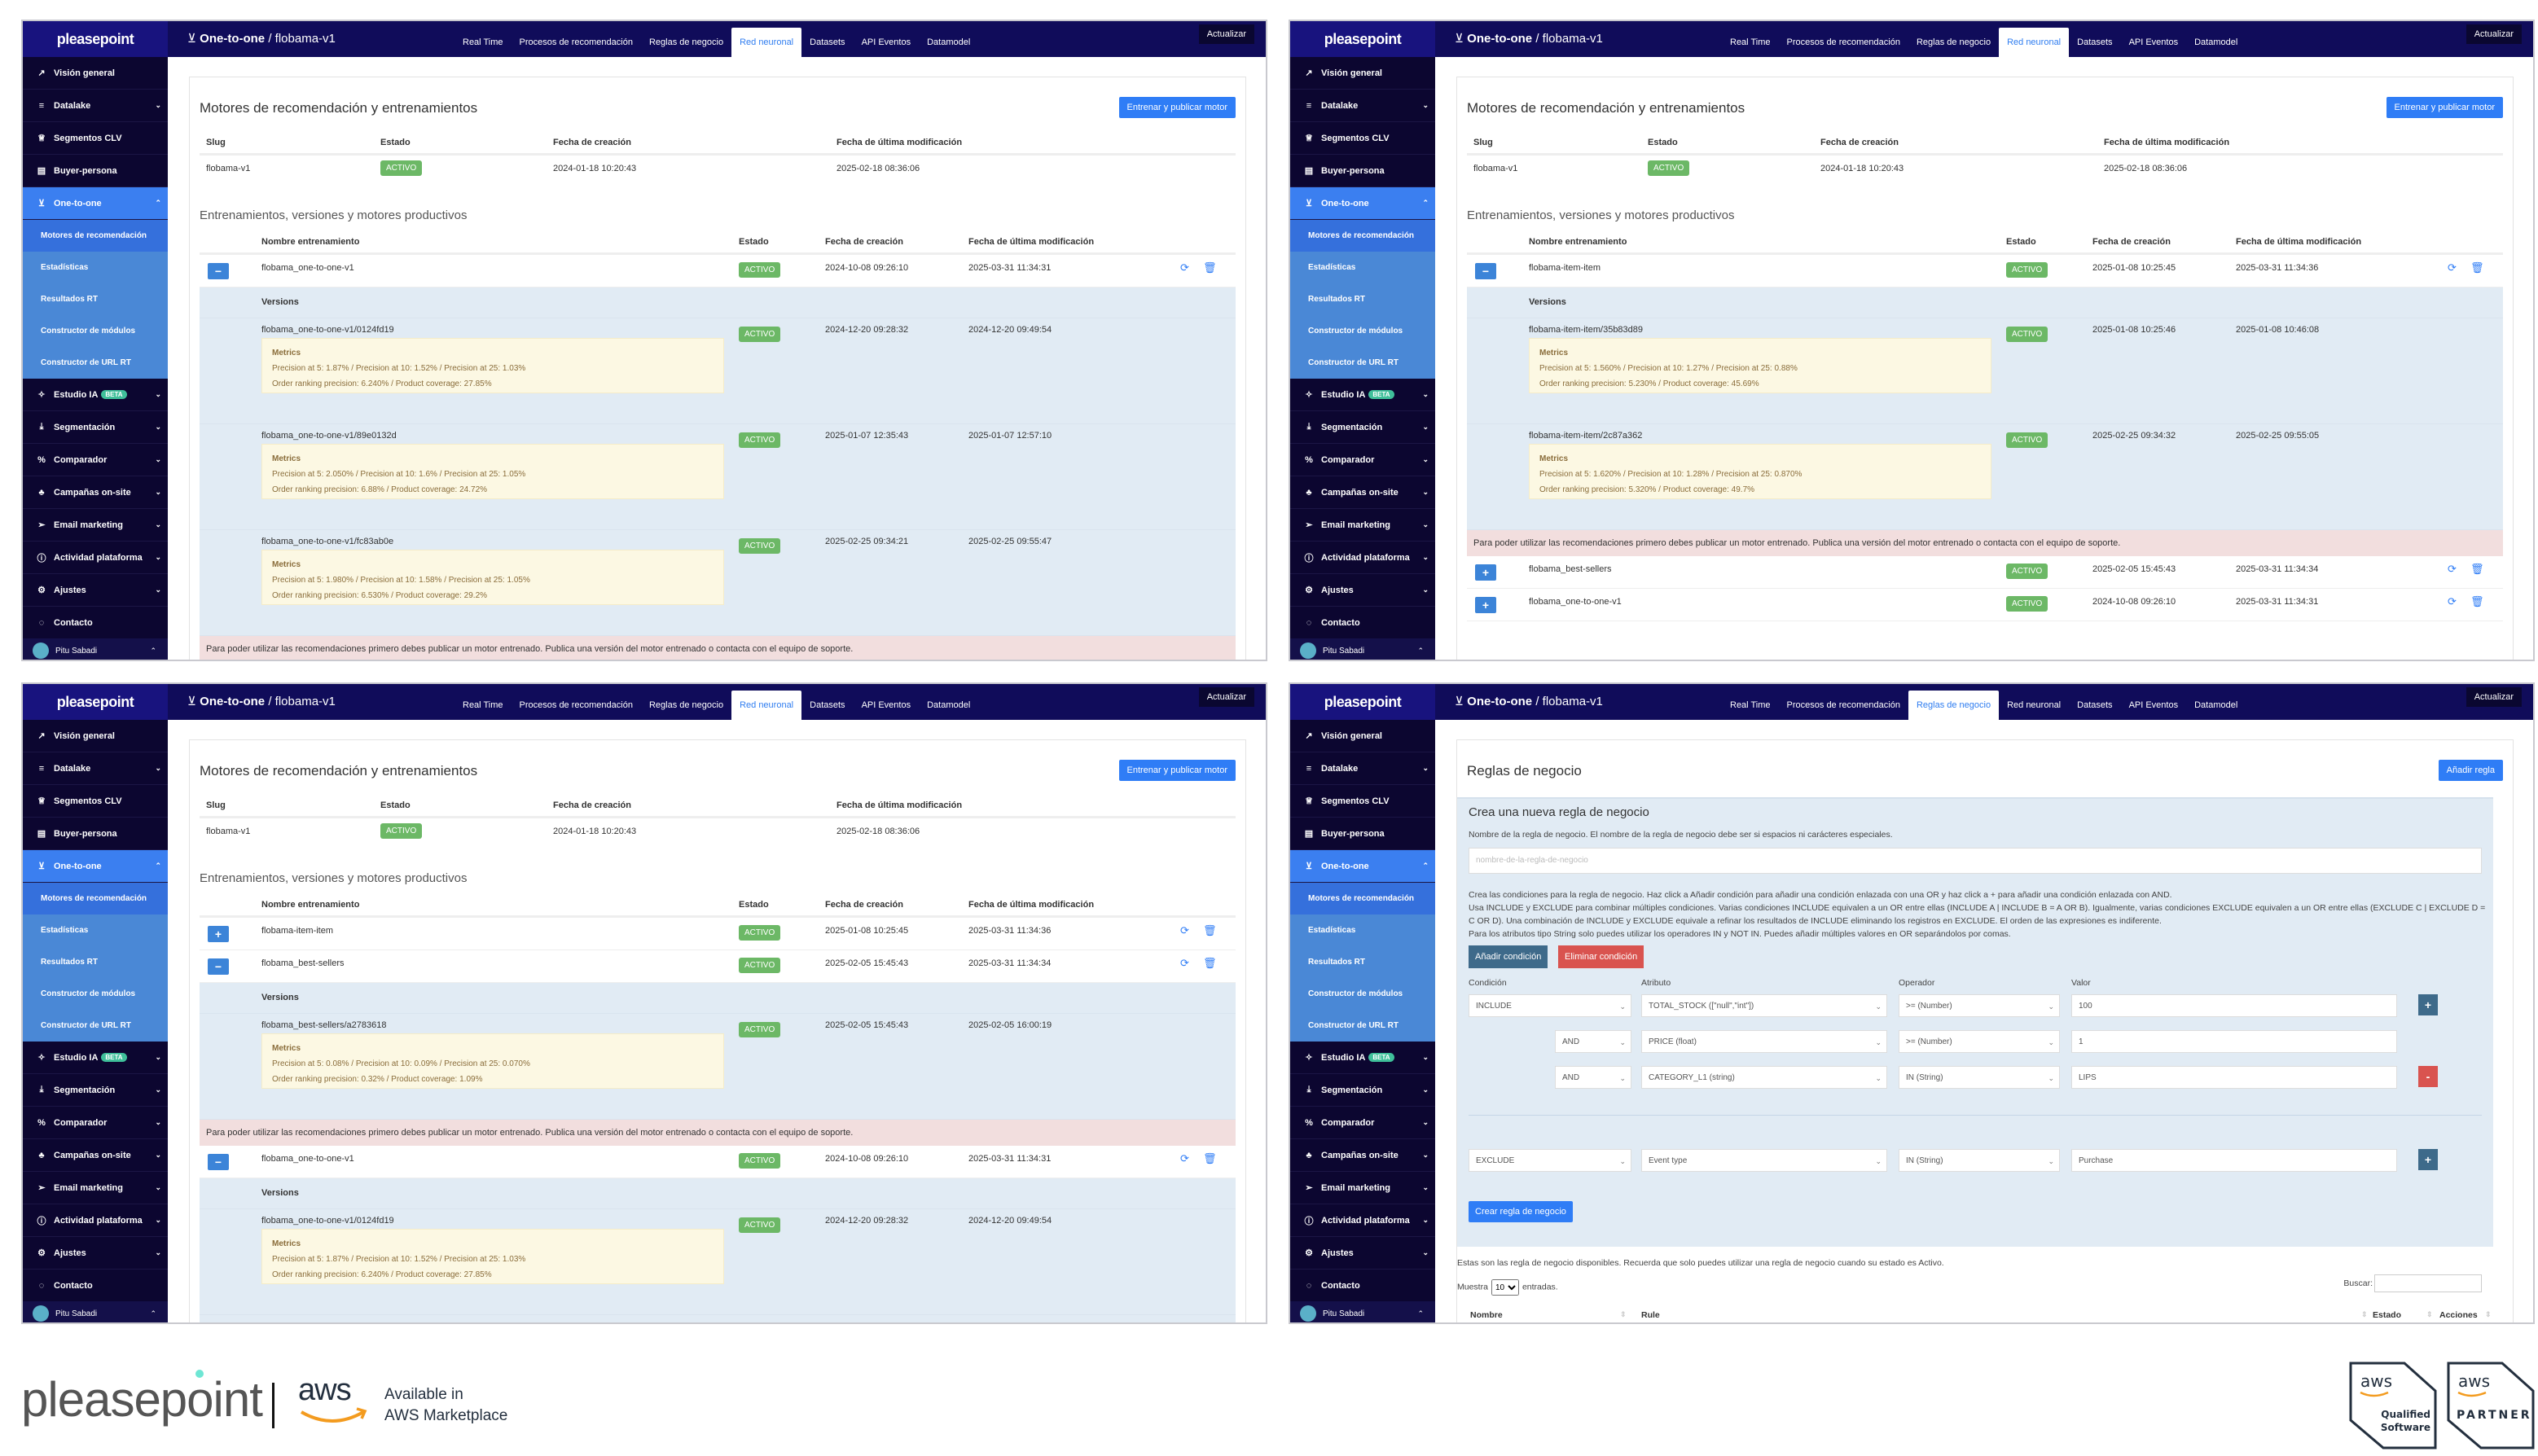 The height and width of the screenshot is (1456, 2538). What do you see at coordinates (1487, 1315) in the screenshot?
I see `column-header: Nombre` at bounding box center [1487, 1315].